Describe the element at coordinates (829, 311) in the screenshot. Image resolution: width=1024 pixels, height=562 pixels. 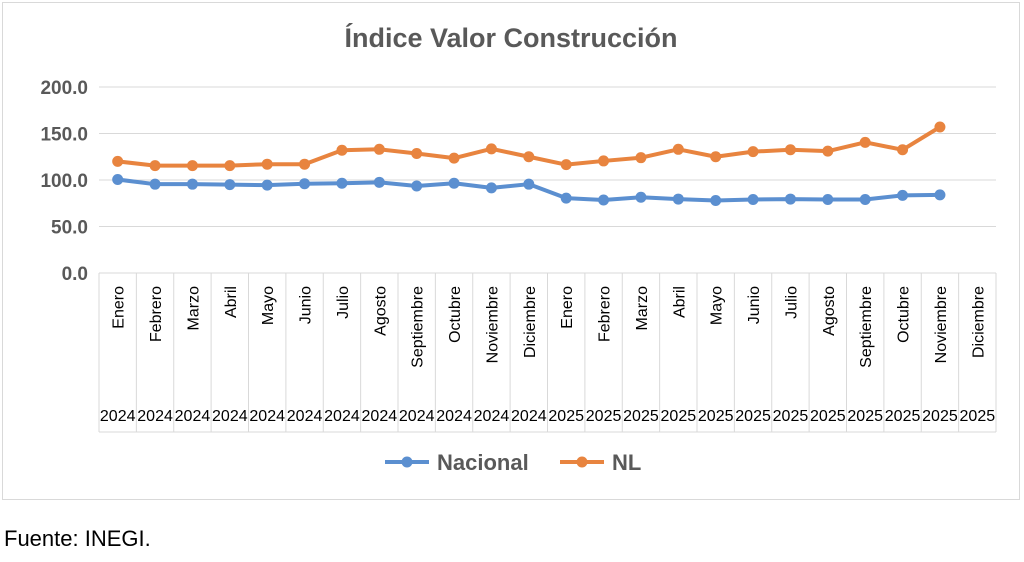
I see `x-tick-label-month: Agosto` at that location.